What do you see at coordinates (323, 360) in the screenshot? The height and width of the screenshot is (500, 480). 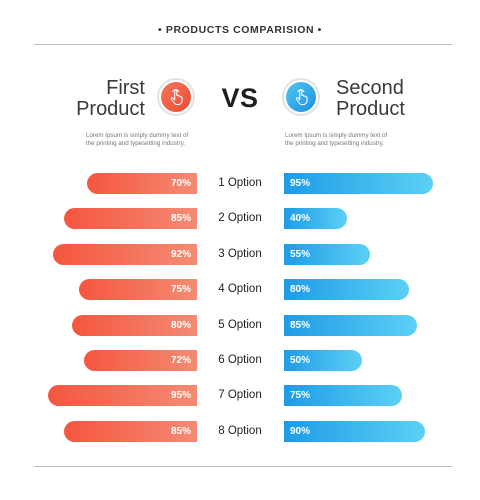 I see `second-product-bar: 50%` at bounding box center [323, 360].